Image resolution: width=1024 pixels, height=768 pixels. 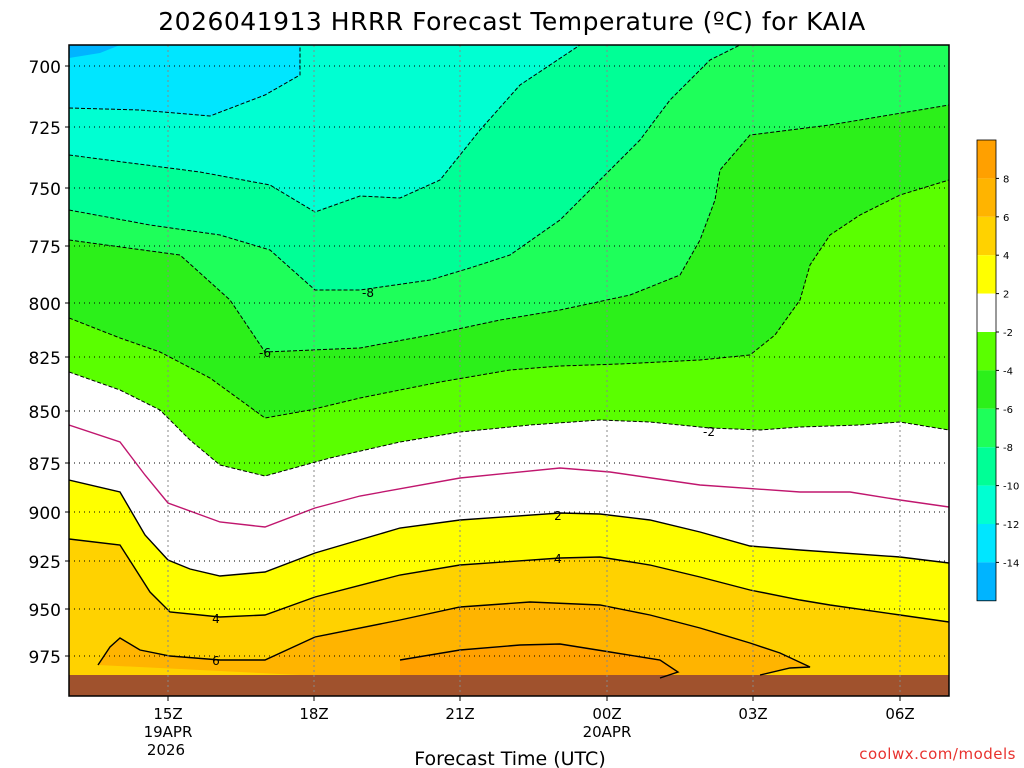 What do you see at coordinates (997, 370) in the screenshot?
I see `colorbar: 8 6 4 2 -2 -4 -6 -8 -10 -12 -14` at bounding box center [997, 370].